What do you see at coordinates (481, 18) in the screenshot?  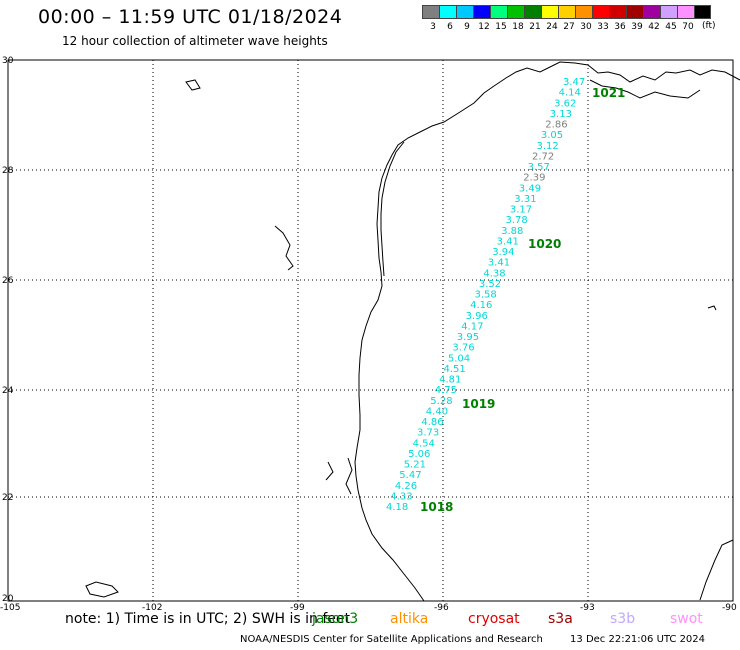 I see `scale-swatch: 12` at bounding box center [481, 18].